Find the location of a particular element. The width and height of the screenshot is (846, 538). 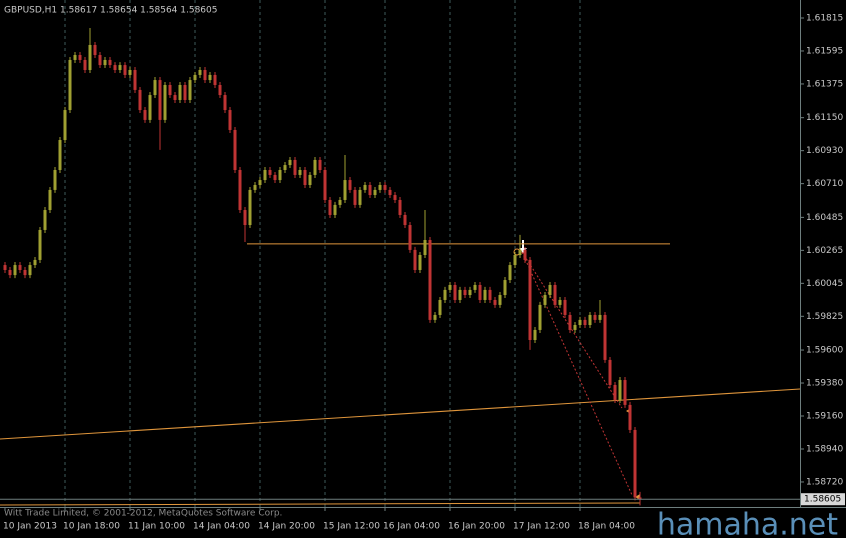

watermark: hamaha.net is located at coordinates (747, 523).